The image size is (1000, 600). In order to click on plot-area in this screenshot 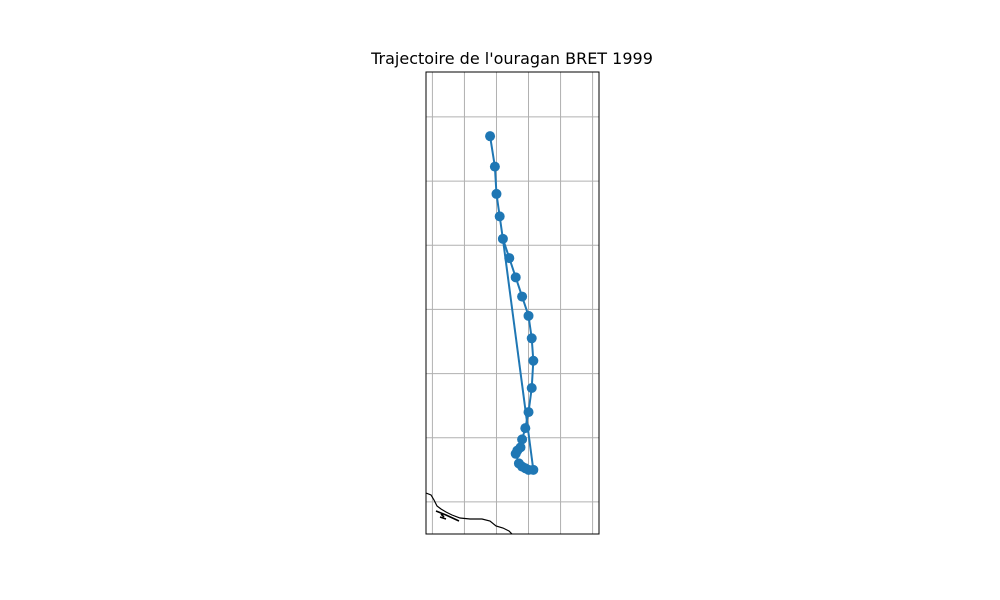, I will do `click(512, 303)`.